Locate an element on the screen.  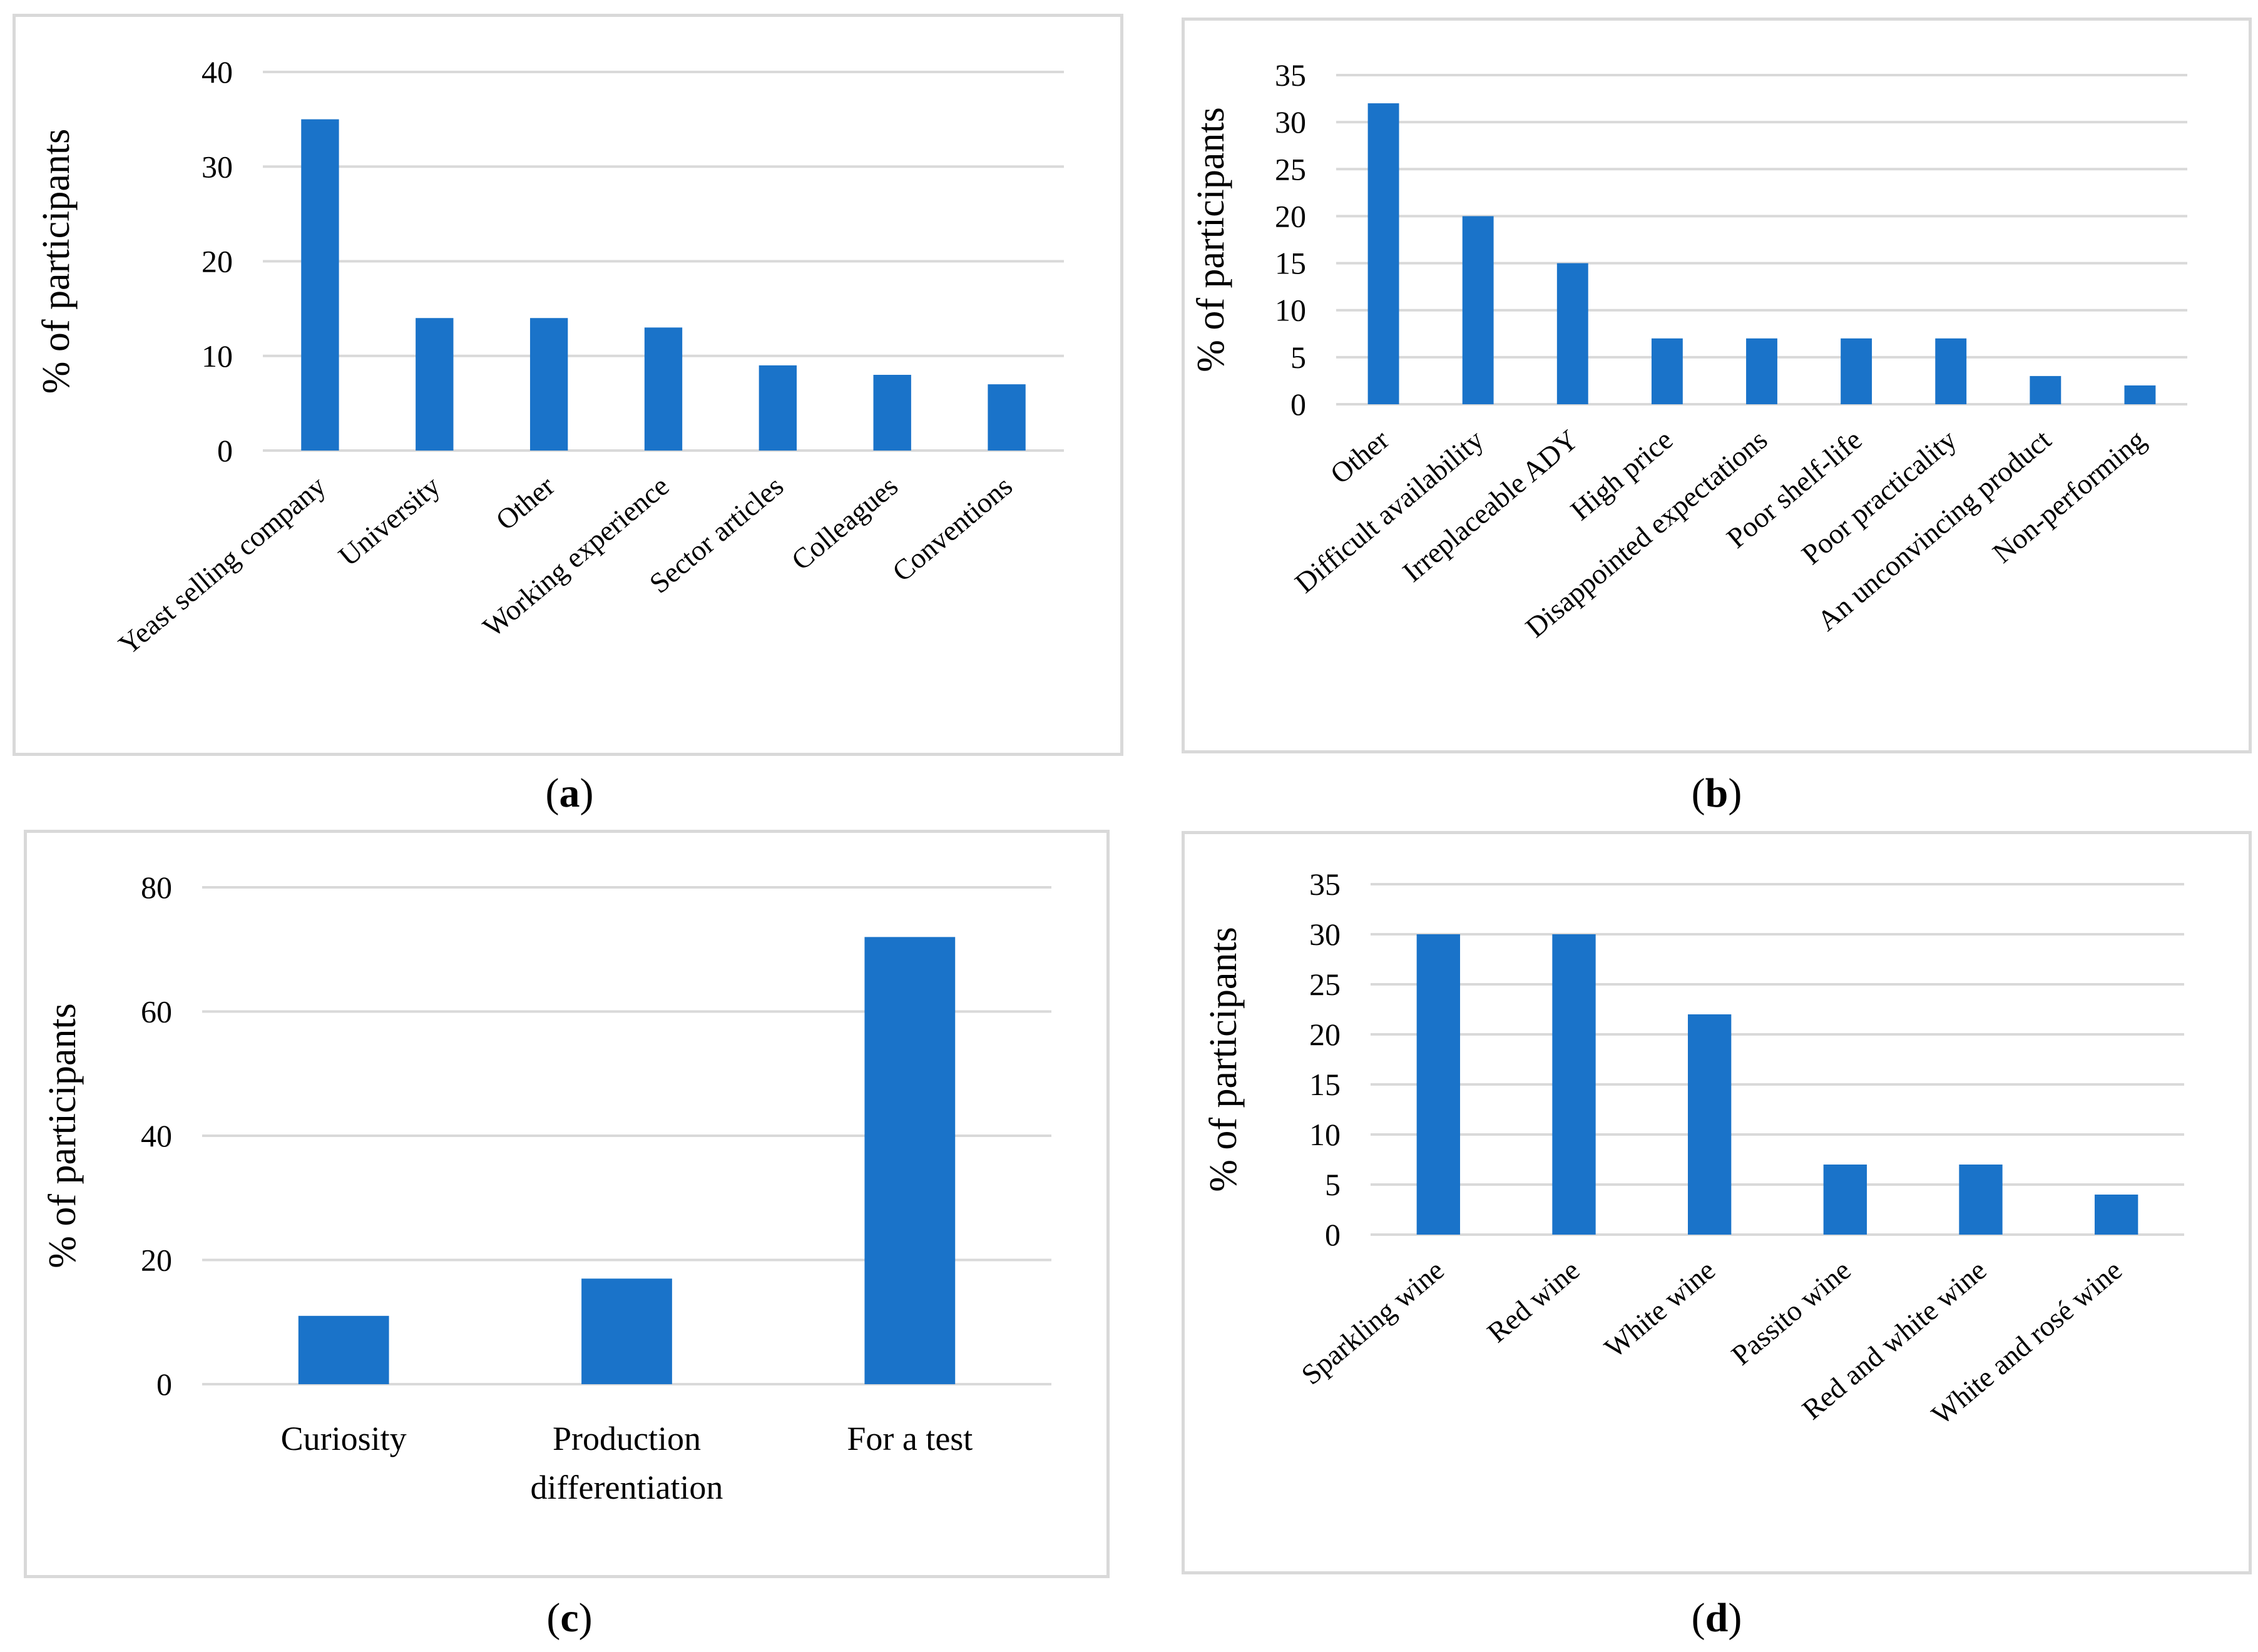
bar-white-and-ros-wine is located at coordinates (2116, 1215).